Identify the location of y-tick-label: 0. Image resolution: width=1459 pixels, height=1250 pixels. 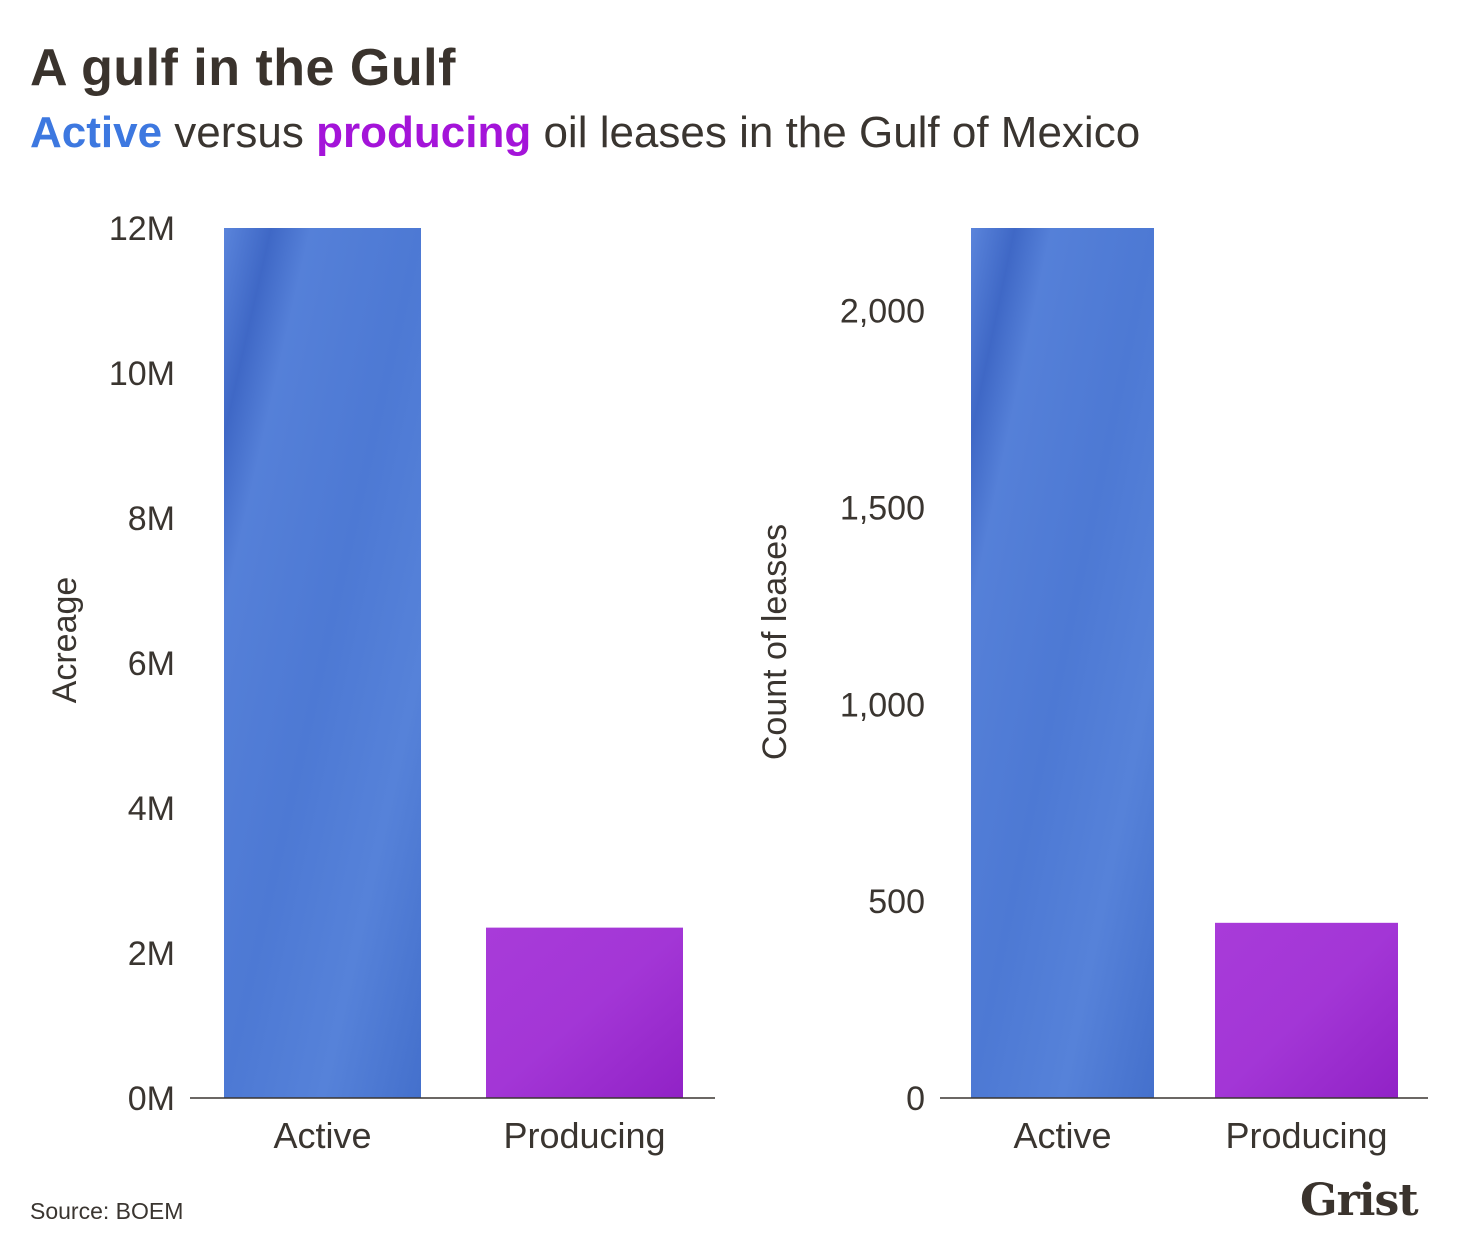
(915, 1099).